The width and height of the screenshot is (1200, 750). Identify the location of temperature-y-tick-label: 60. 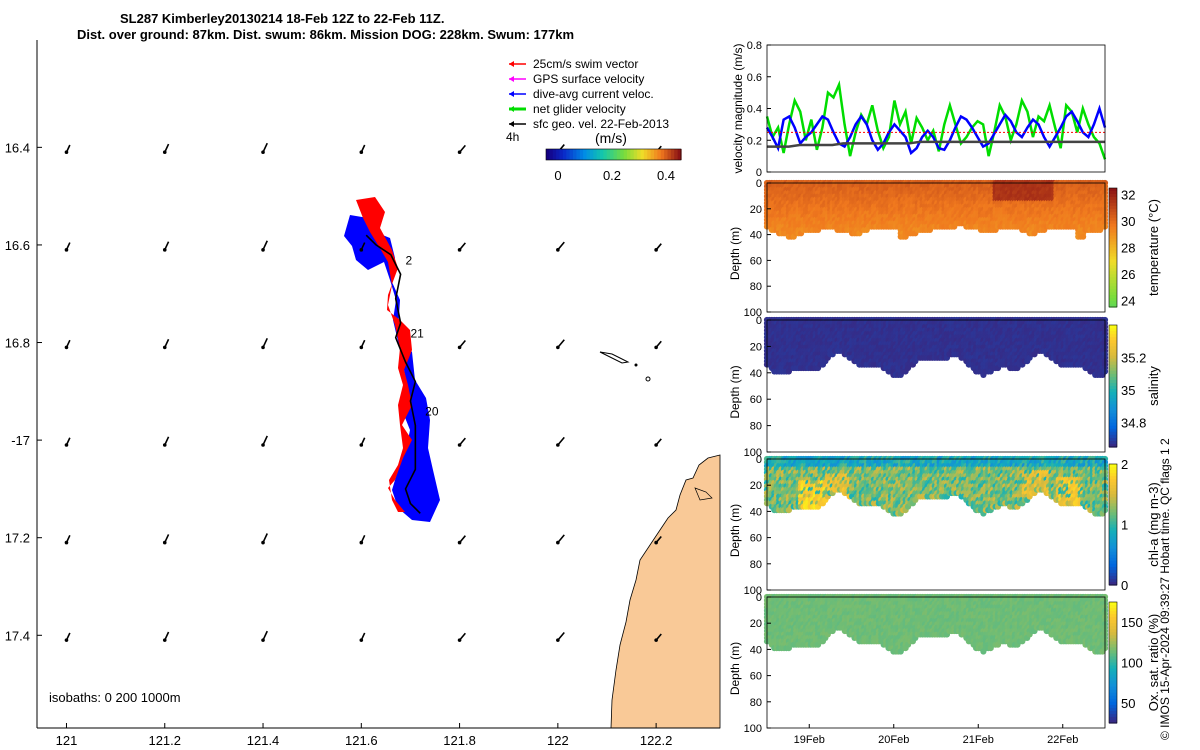
(756, 261).